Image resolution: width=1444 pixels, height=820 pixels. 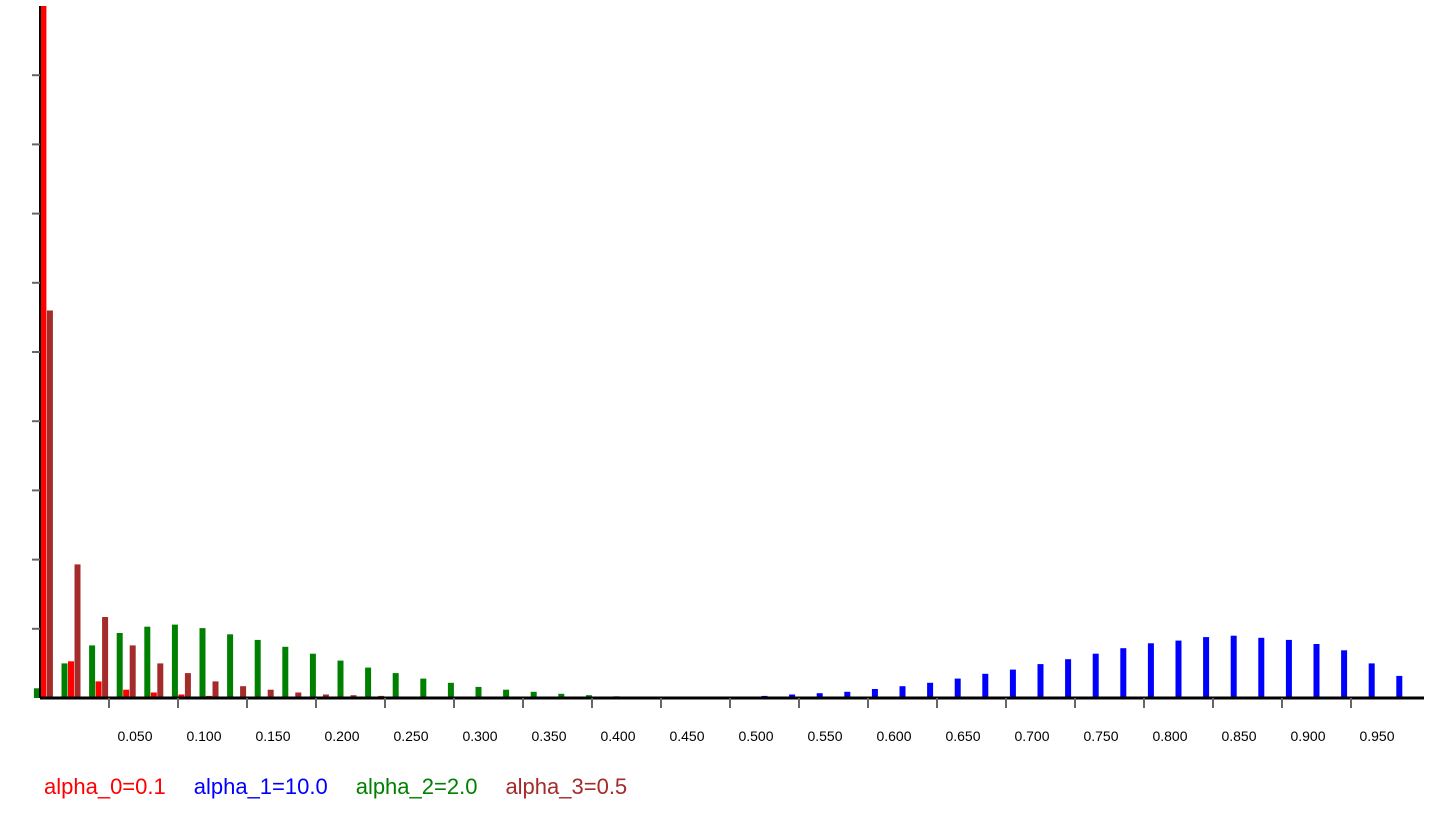 What do you see at coordinates (105, 786) in the screenshot?
I see `legend-item-alpha-0-0-1: alpha_0=0.1` at bounding box center [105, 786].